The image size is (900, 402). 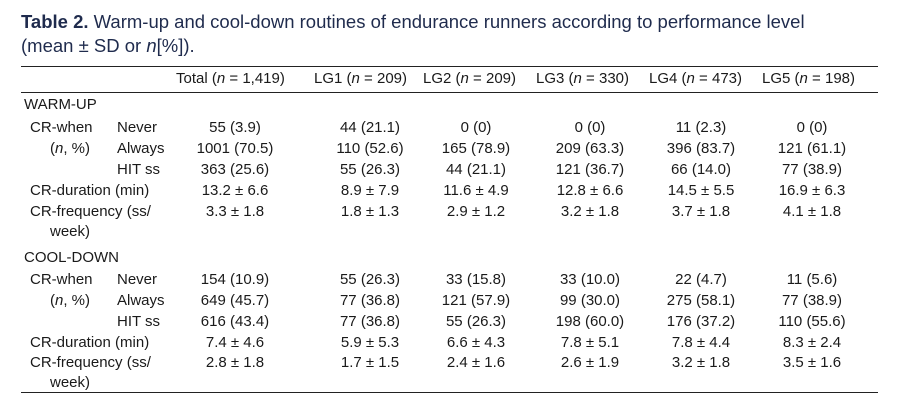 What do you see at coordinates (55, 21) in the screenshot?
I see `table-label: Table 2.` at bounding box center [55, 21].